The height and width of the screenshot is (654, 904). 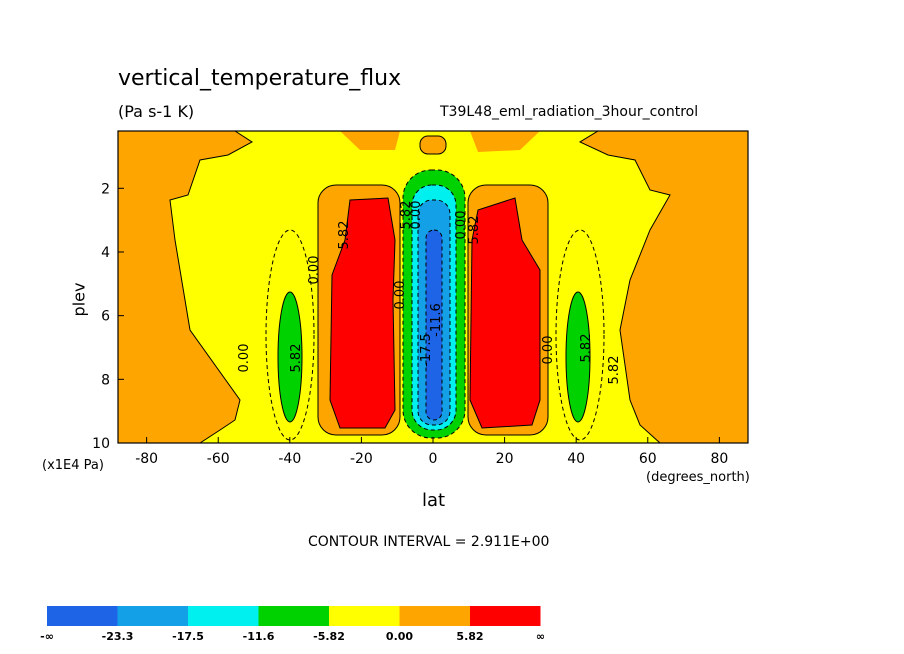 What do you see at coordinates (329, 636) in the screenshot?
I see `colorbar-label: -5.82` at bounding box center [329, 636].